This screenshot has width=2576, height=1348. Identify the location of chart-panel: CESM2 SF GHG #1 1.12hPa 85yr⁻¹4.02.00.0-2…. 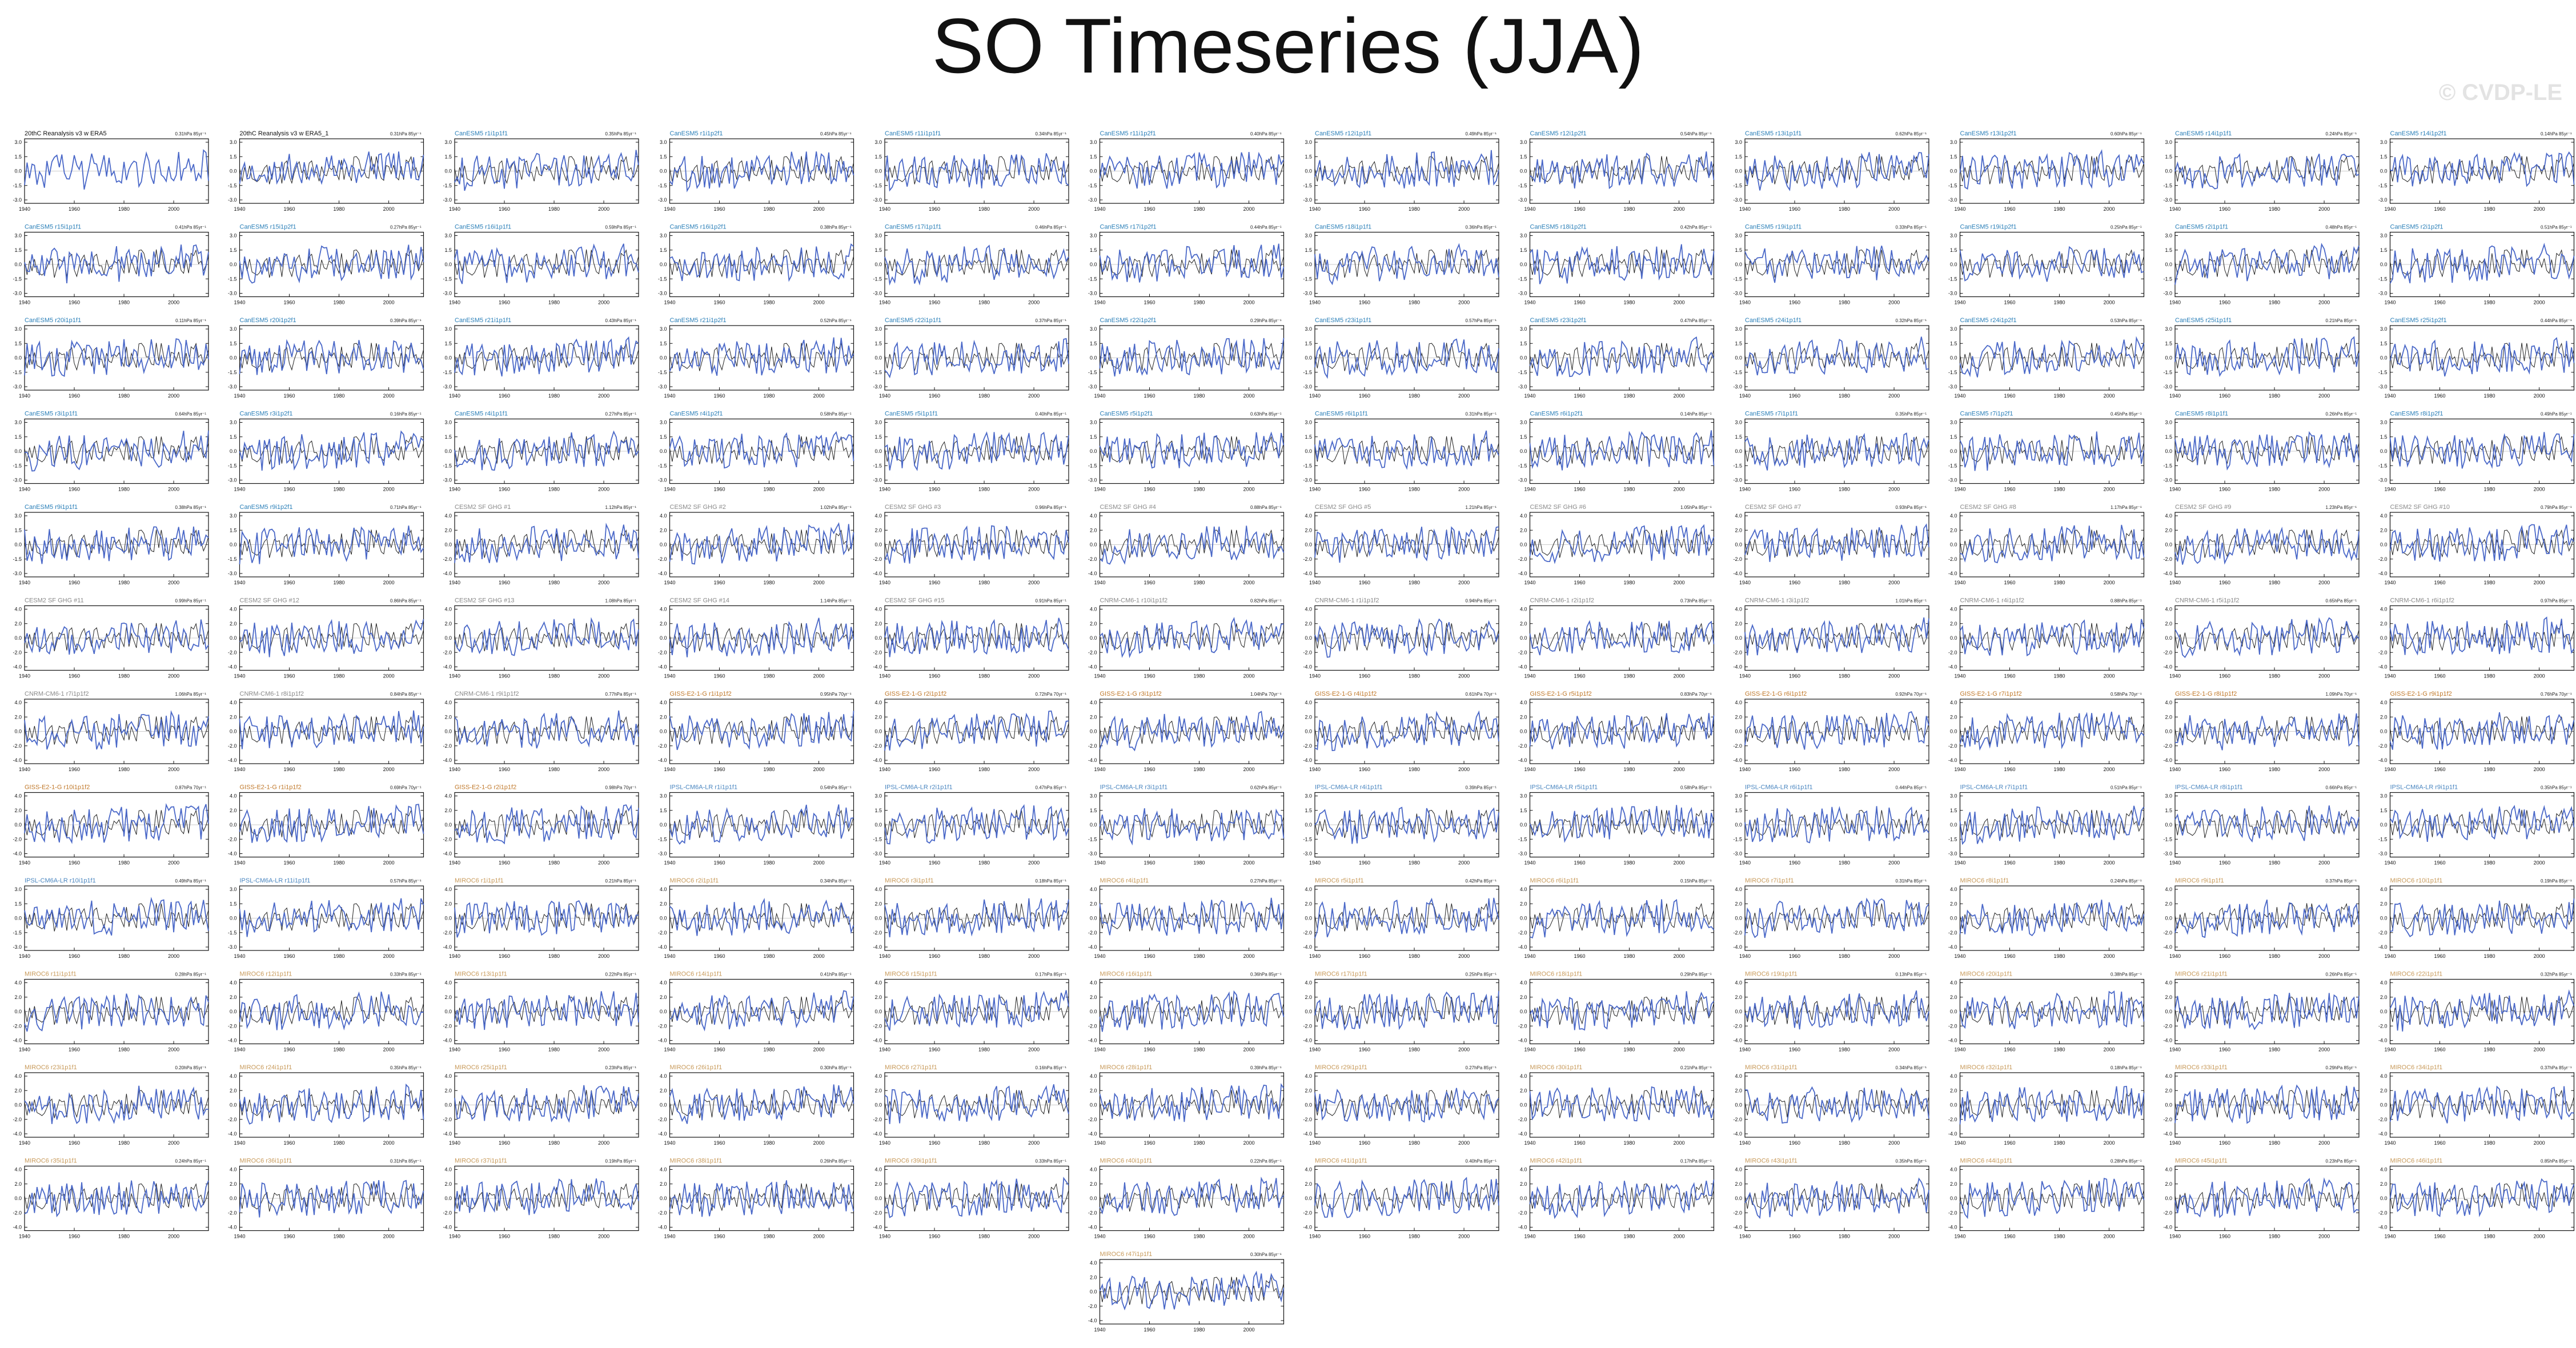
(541, 544).